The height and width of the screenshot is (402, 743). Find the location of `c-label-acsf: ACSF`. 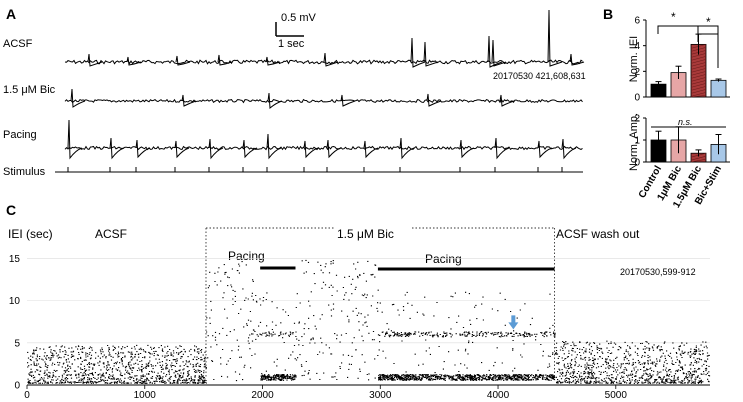

c-label-acsf: ACSF is located at coordinates (111, 234).